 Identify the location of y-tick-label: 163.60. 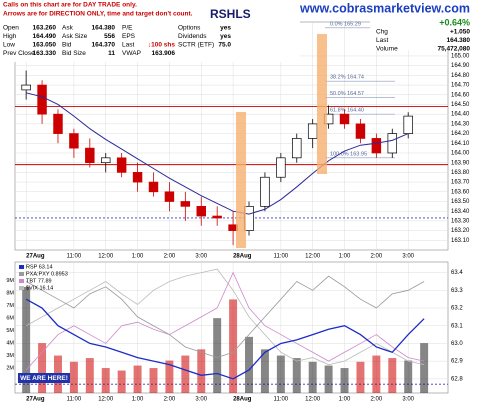
(460, 192).